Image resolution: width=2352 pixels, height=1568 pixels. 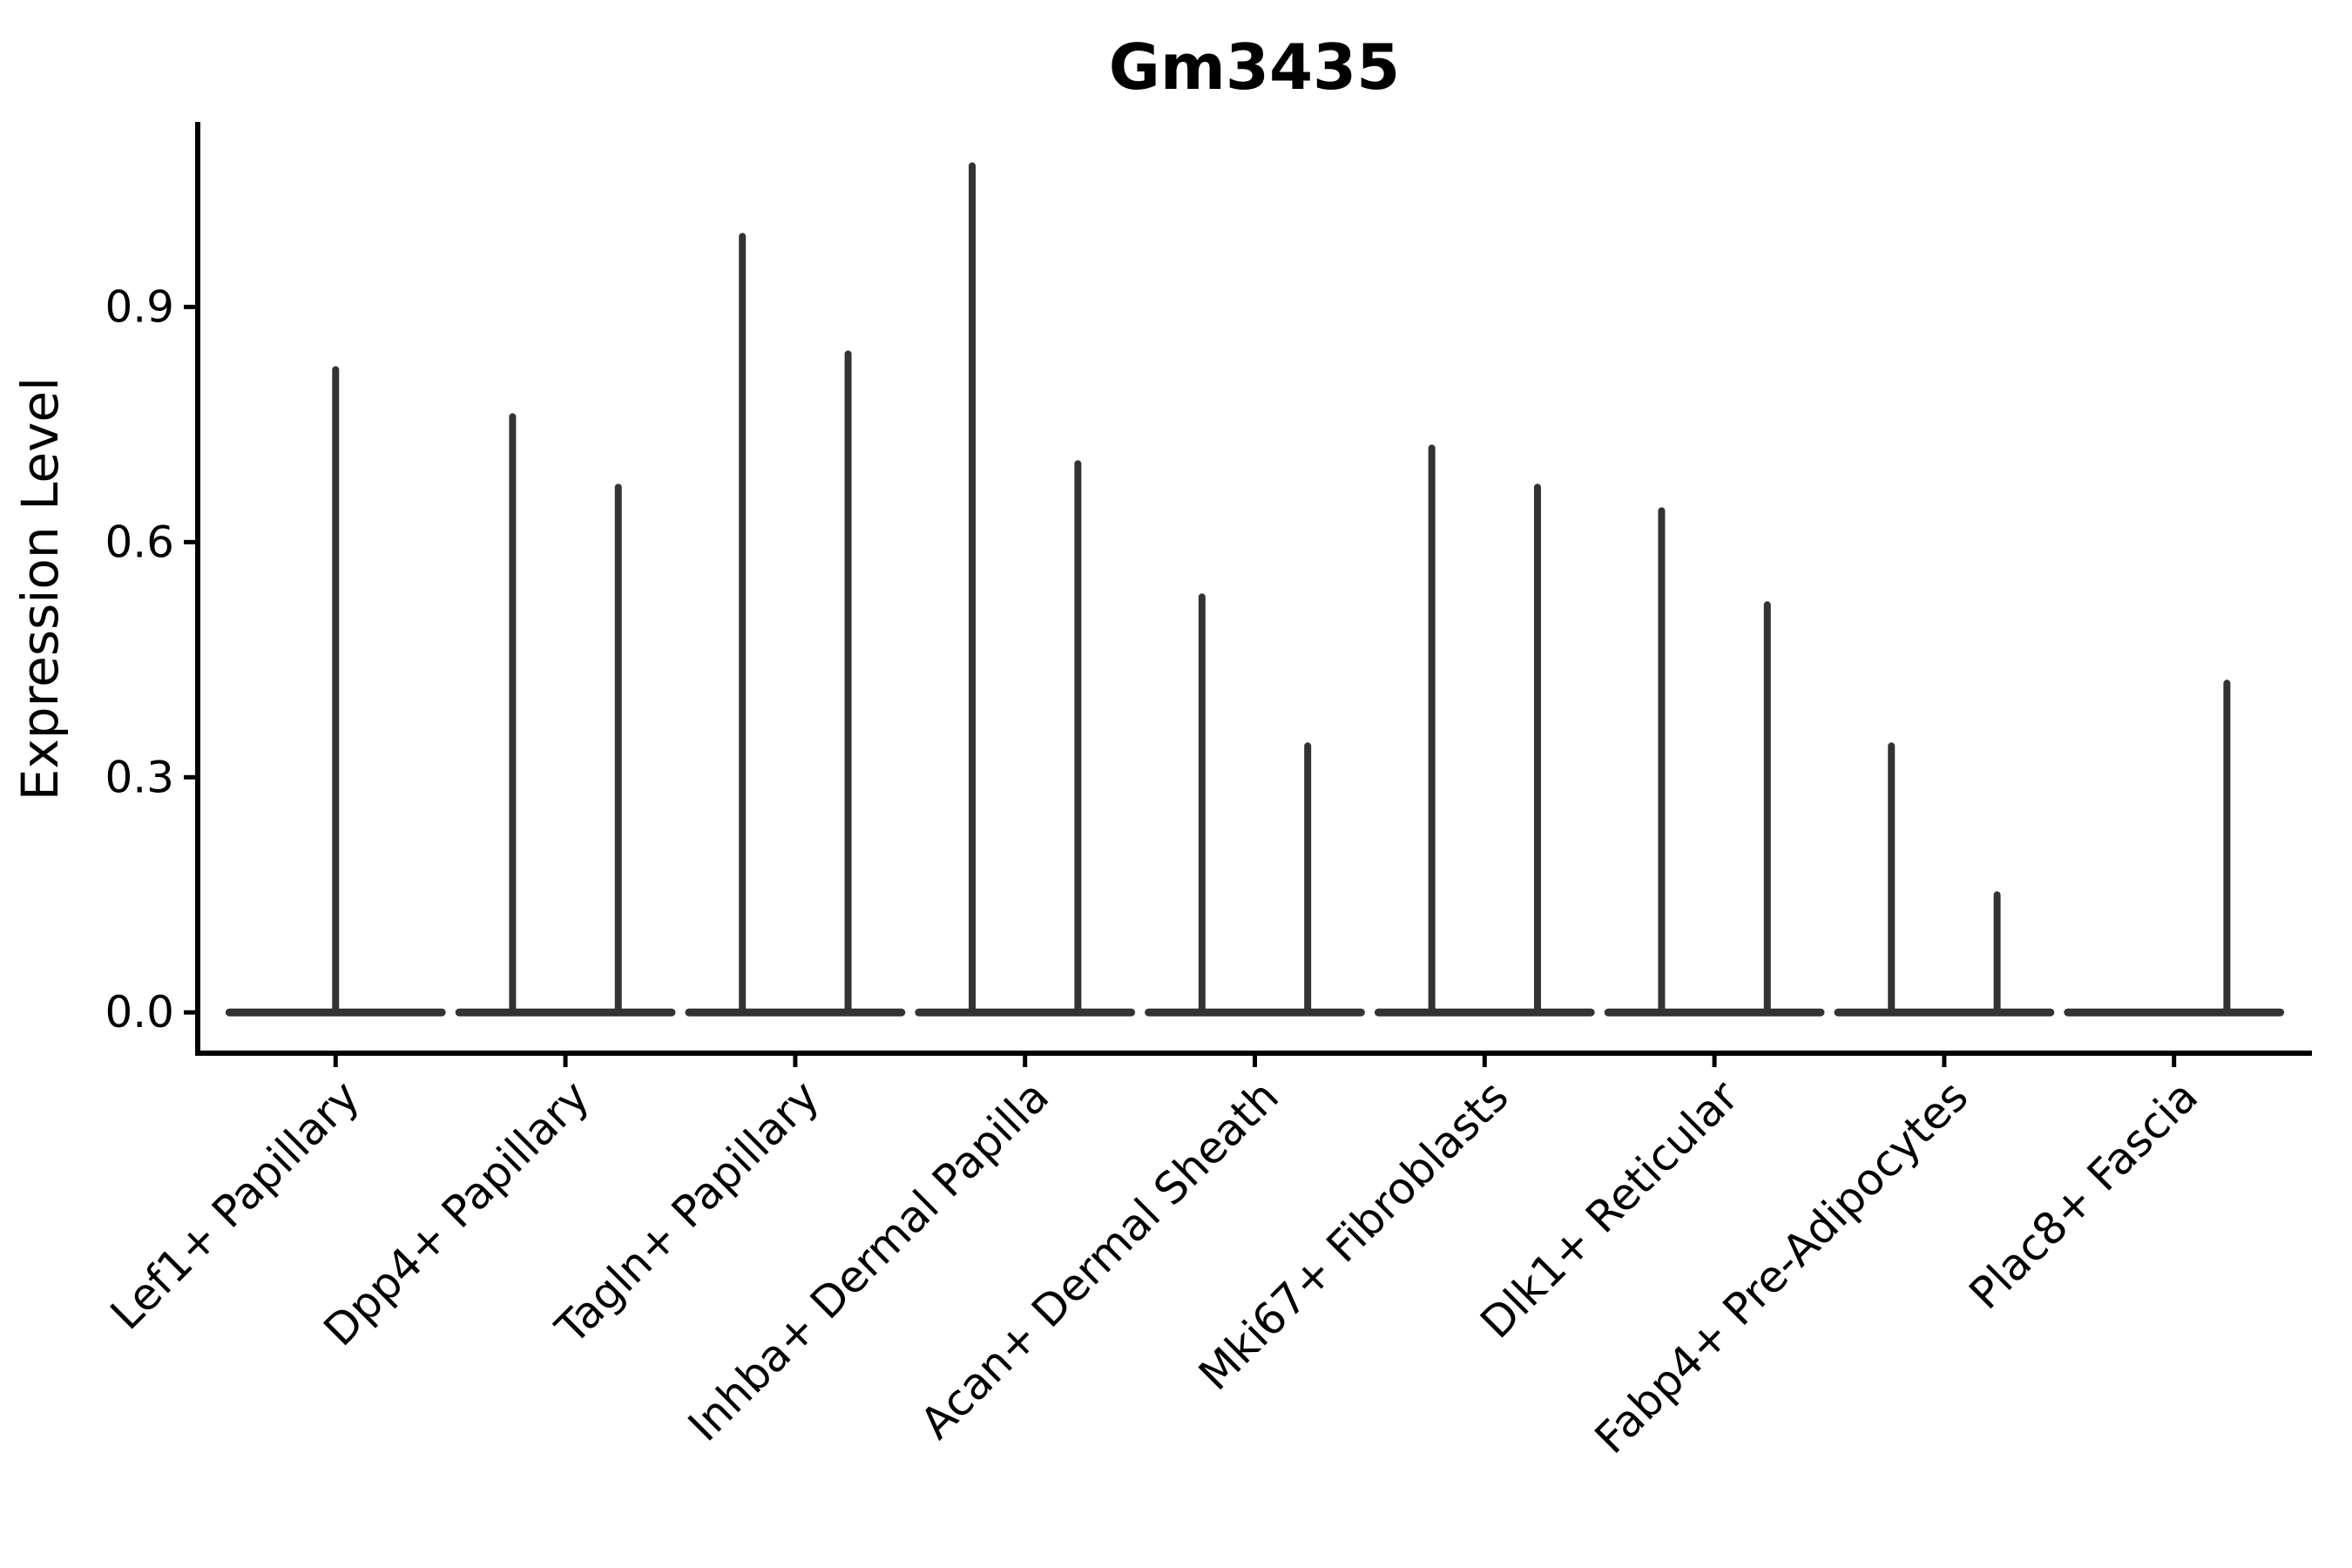 What do you see at coordinates (139, 777) in the screenshot?
I see `y-tick-label: 0.3` at bounding box center [139, 777].